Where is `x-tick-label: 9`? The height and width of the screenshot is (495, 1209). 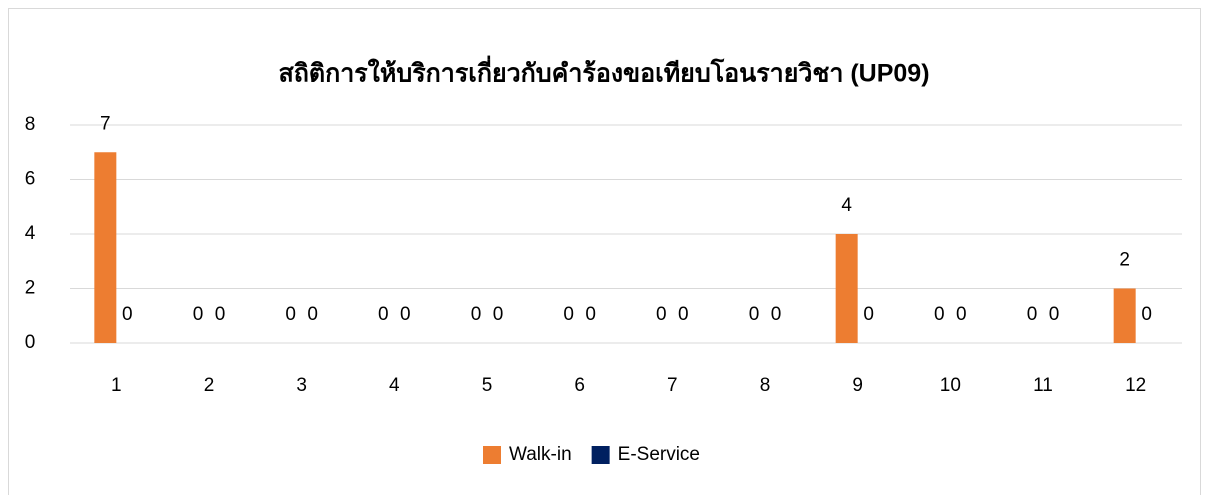 x-tick-label: 9 is located at coordinates (857, 385).